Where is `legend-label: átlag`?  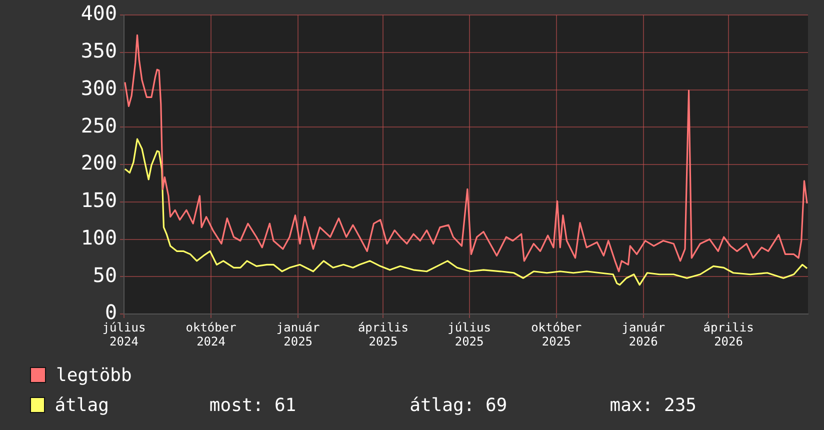
legend-label: átlag is located at coordinates (82, 405).